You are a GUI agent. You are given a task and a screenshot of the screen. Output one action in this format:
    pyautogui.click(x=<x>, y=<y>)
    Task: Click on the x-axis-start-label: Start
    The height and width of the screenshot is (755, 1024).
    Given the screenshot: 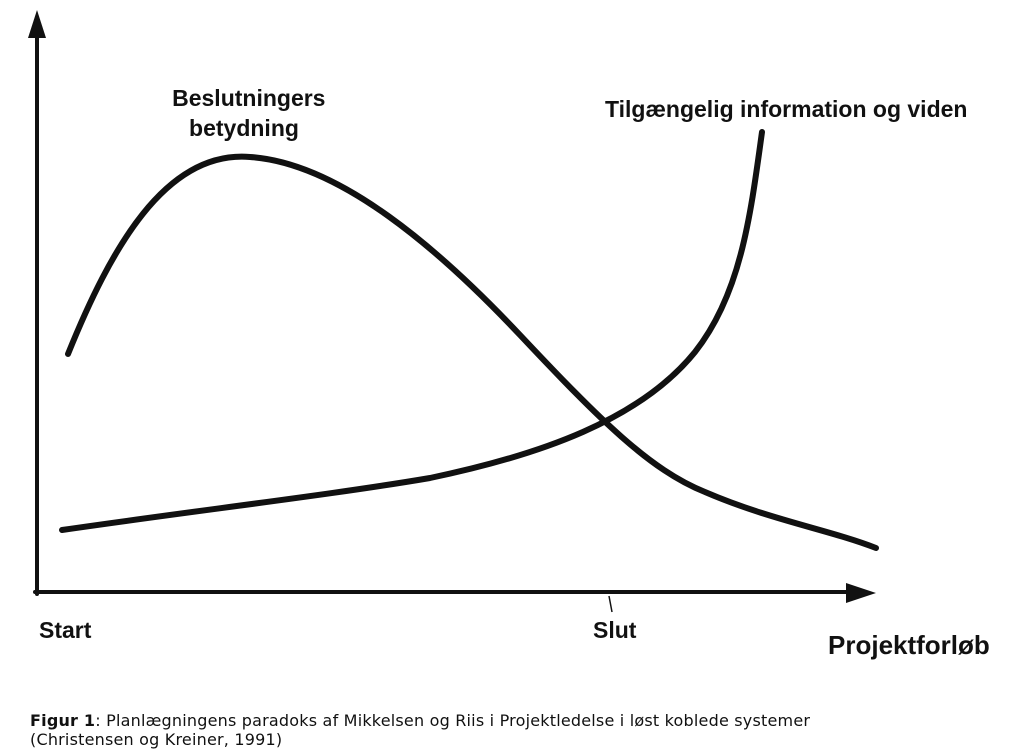 What is the action you would take?
    pyautogui.click(x=65, y=630)
    